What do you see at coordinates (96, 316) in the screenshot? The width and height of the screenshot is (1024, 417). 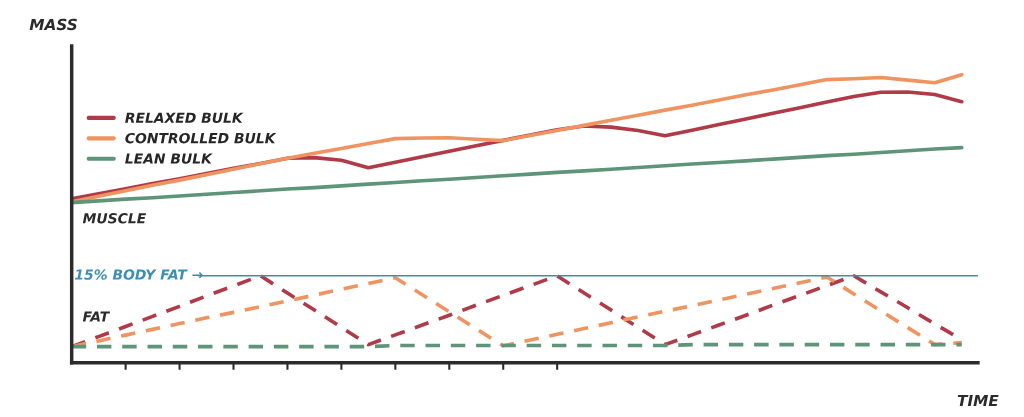 I see `annotation: FAT` at bounding box center [96, 316].